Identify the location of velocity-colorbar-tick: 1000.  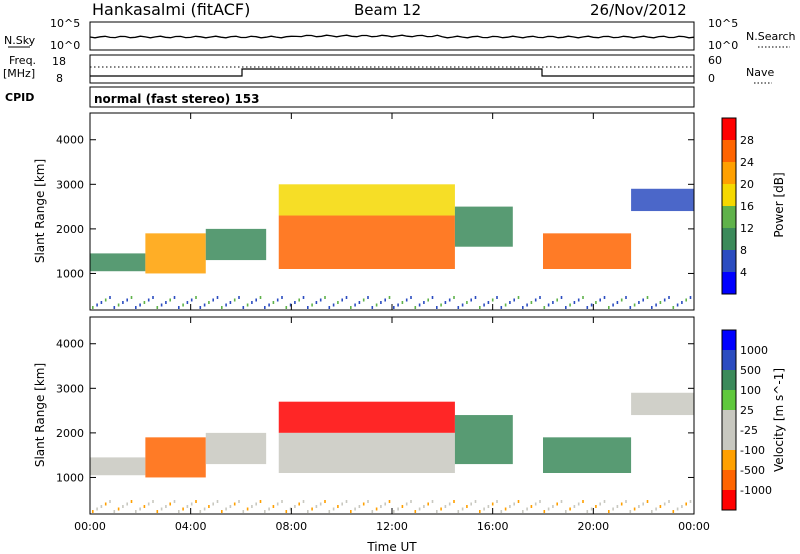
(754, 350).